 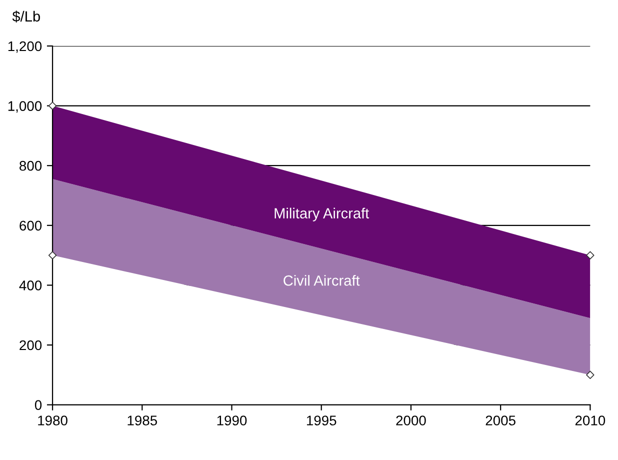 What do you see at coordinates (322, 280) in the screenshot?
I see `series-label: Civil Aircraft` at bounding box center [322, 280].